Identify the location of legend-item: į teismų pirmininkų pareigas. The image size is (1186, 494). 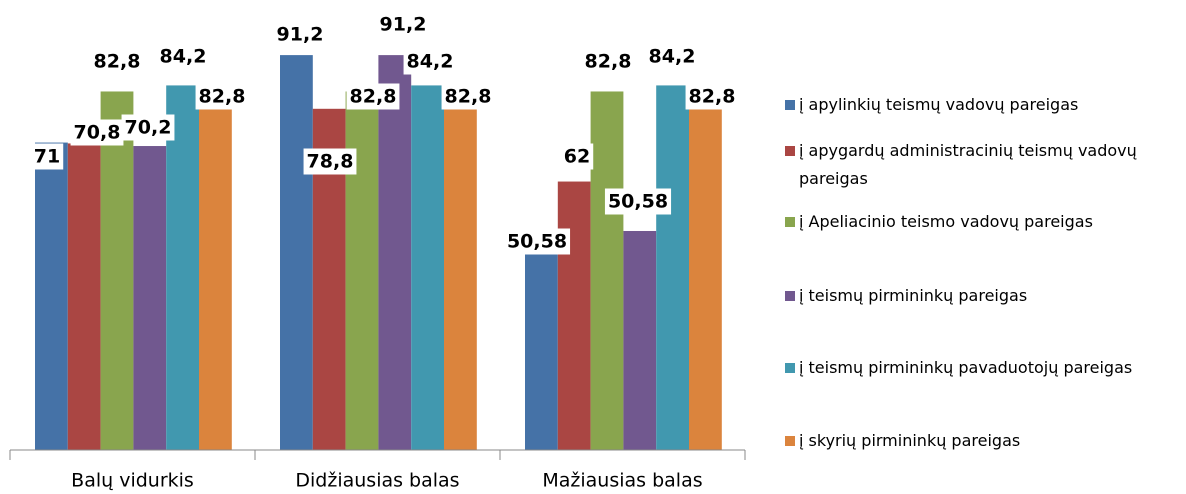
(985, 296).